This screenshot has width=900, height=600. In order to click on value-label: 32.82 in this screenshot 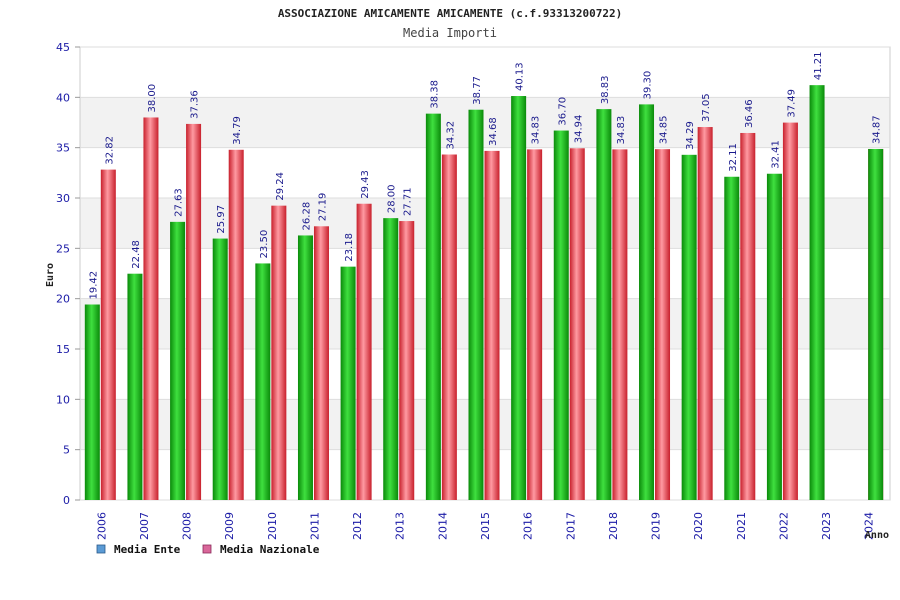, I will do `click(109, 150)`.